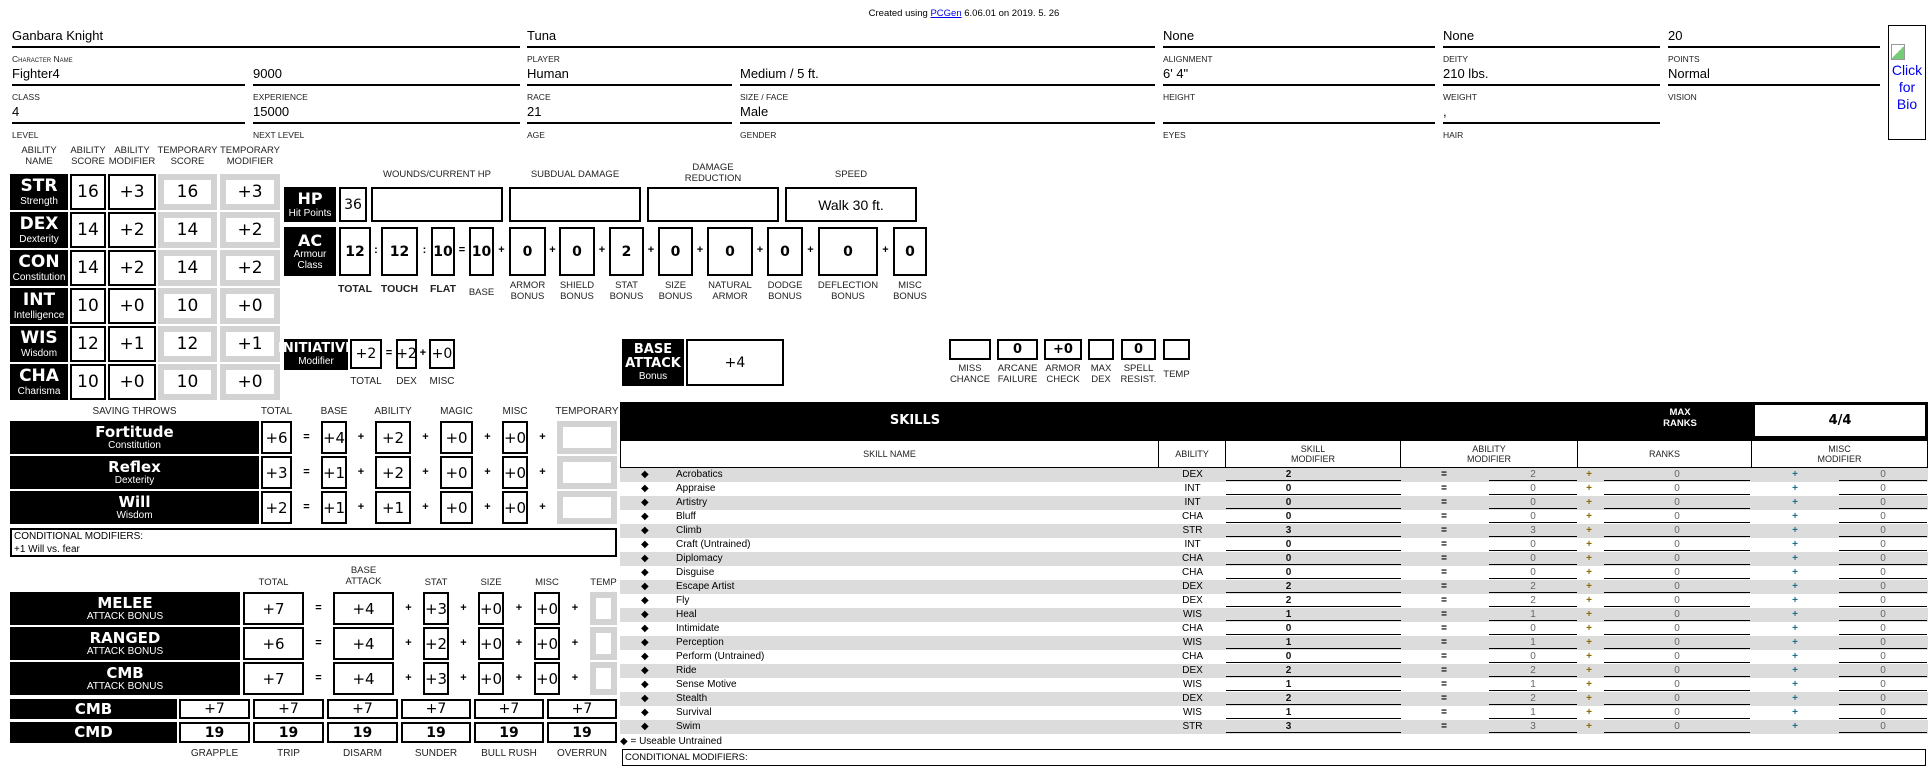 Image resolution: width=1928 pixels, height=778 pixels. What do you see at coordinates (1313, 712) in the screenshot?
I see `skill-modifier: 1` at bounding box center [1313, 712].